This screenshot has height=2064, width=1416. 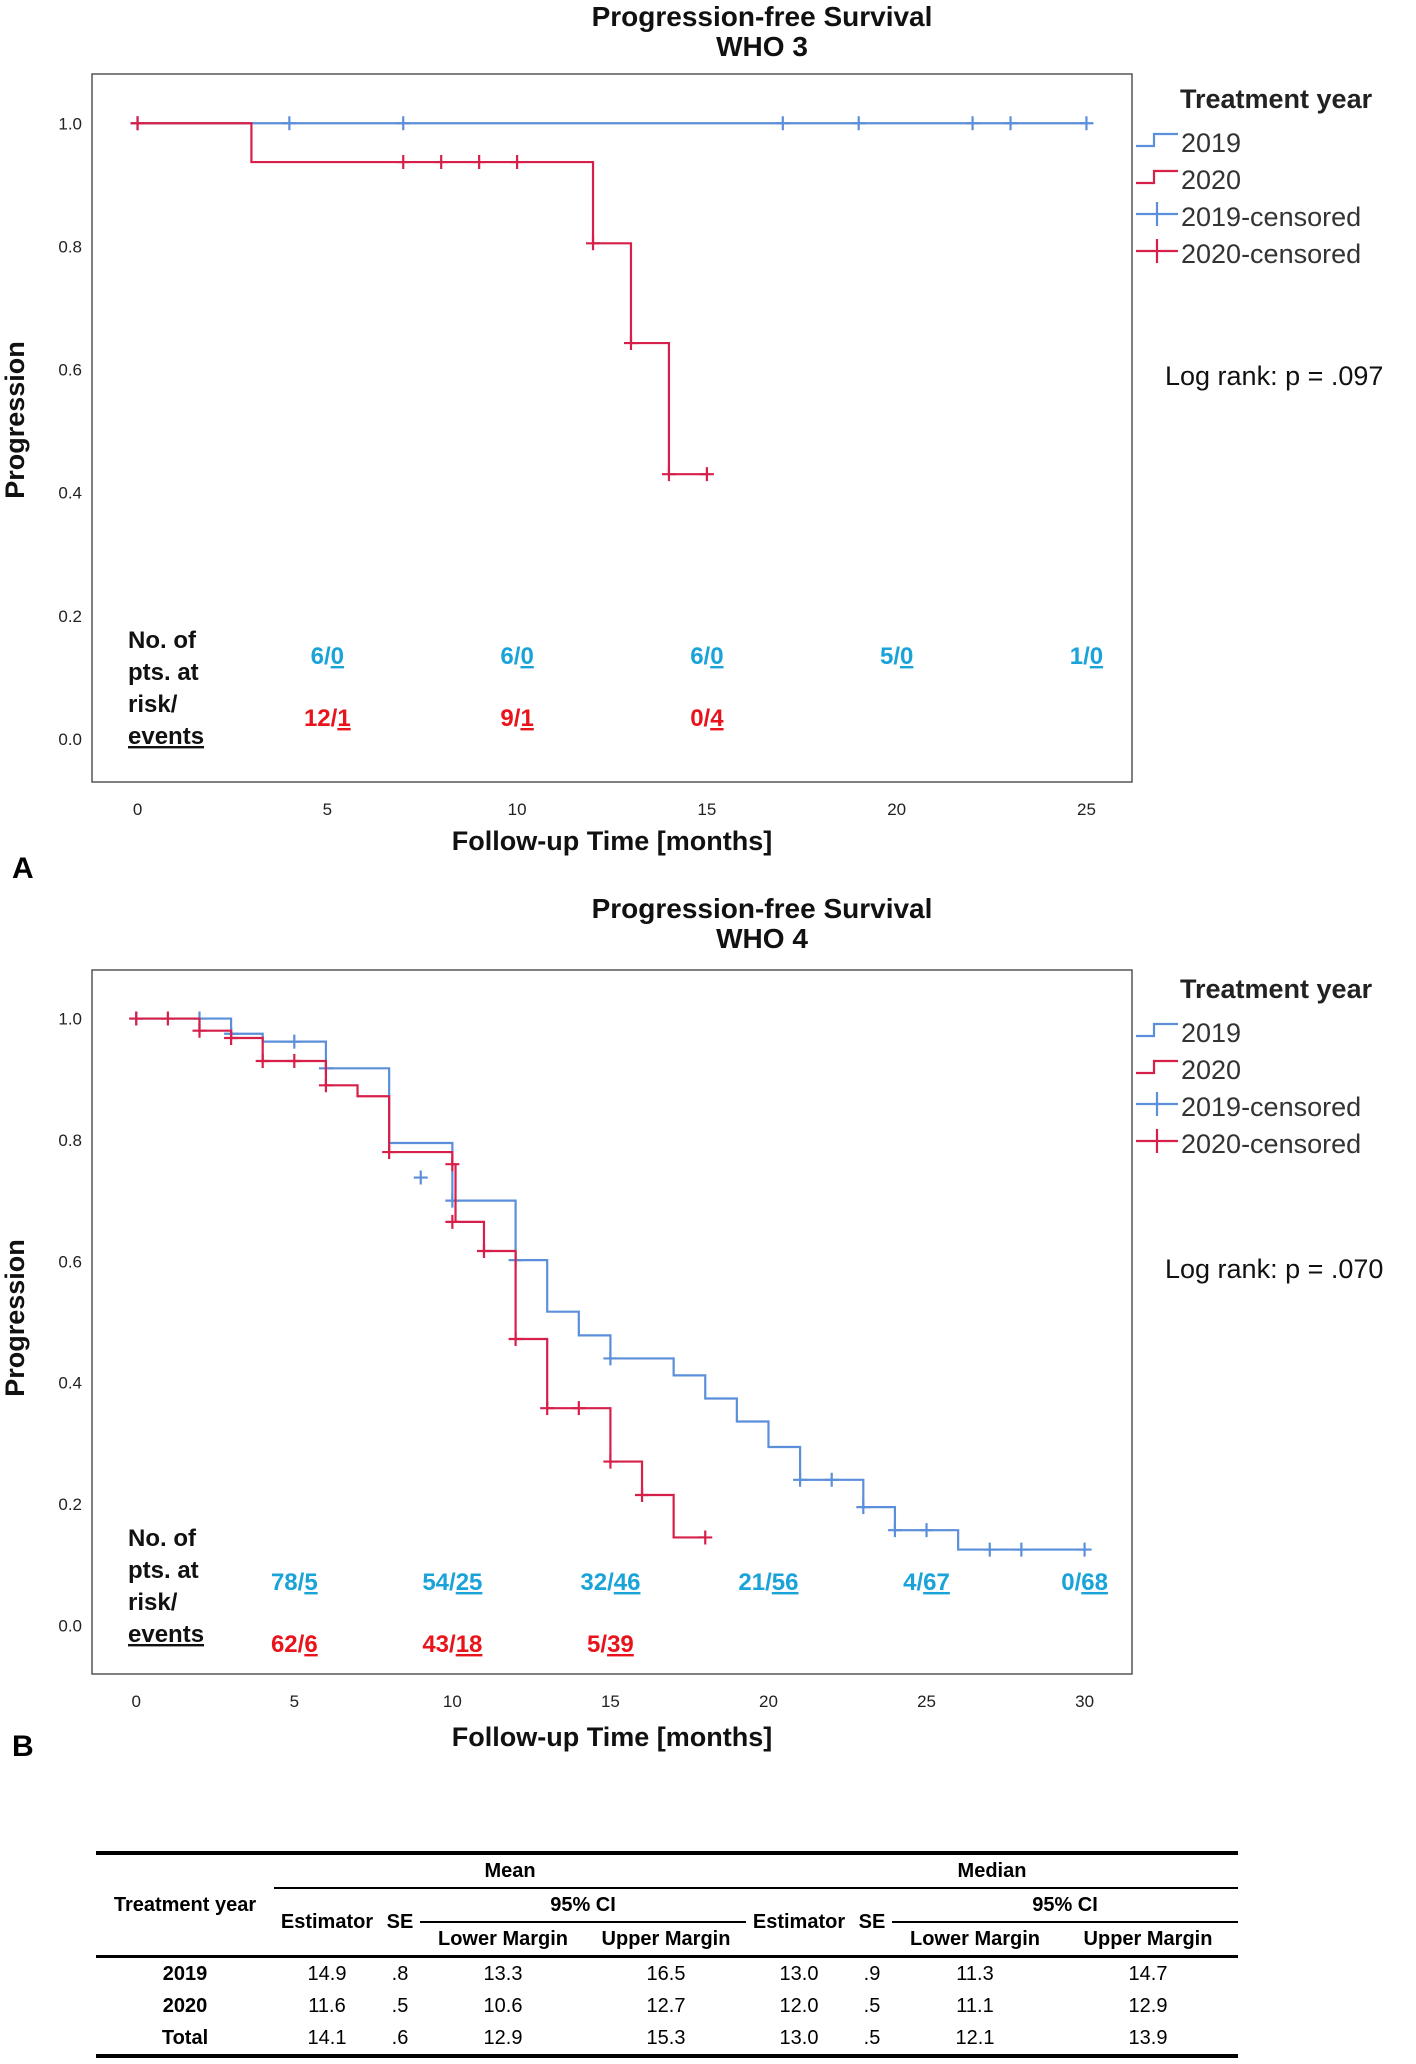 I want to click on table-row: 2019 14.9 .8 13.3 16.5 13.0 .9 11.3 14.7, so click(x=667, y=1972).